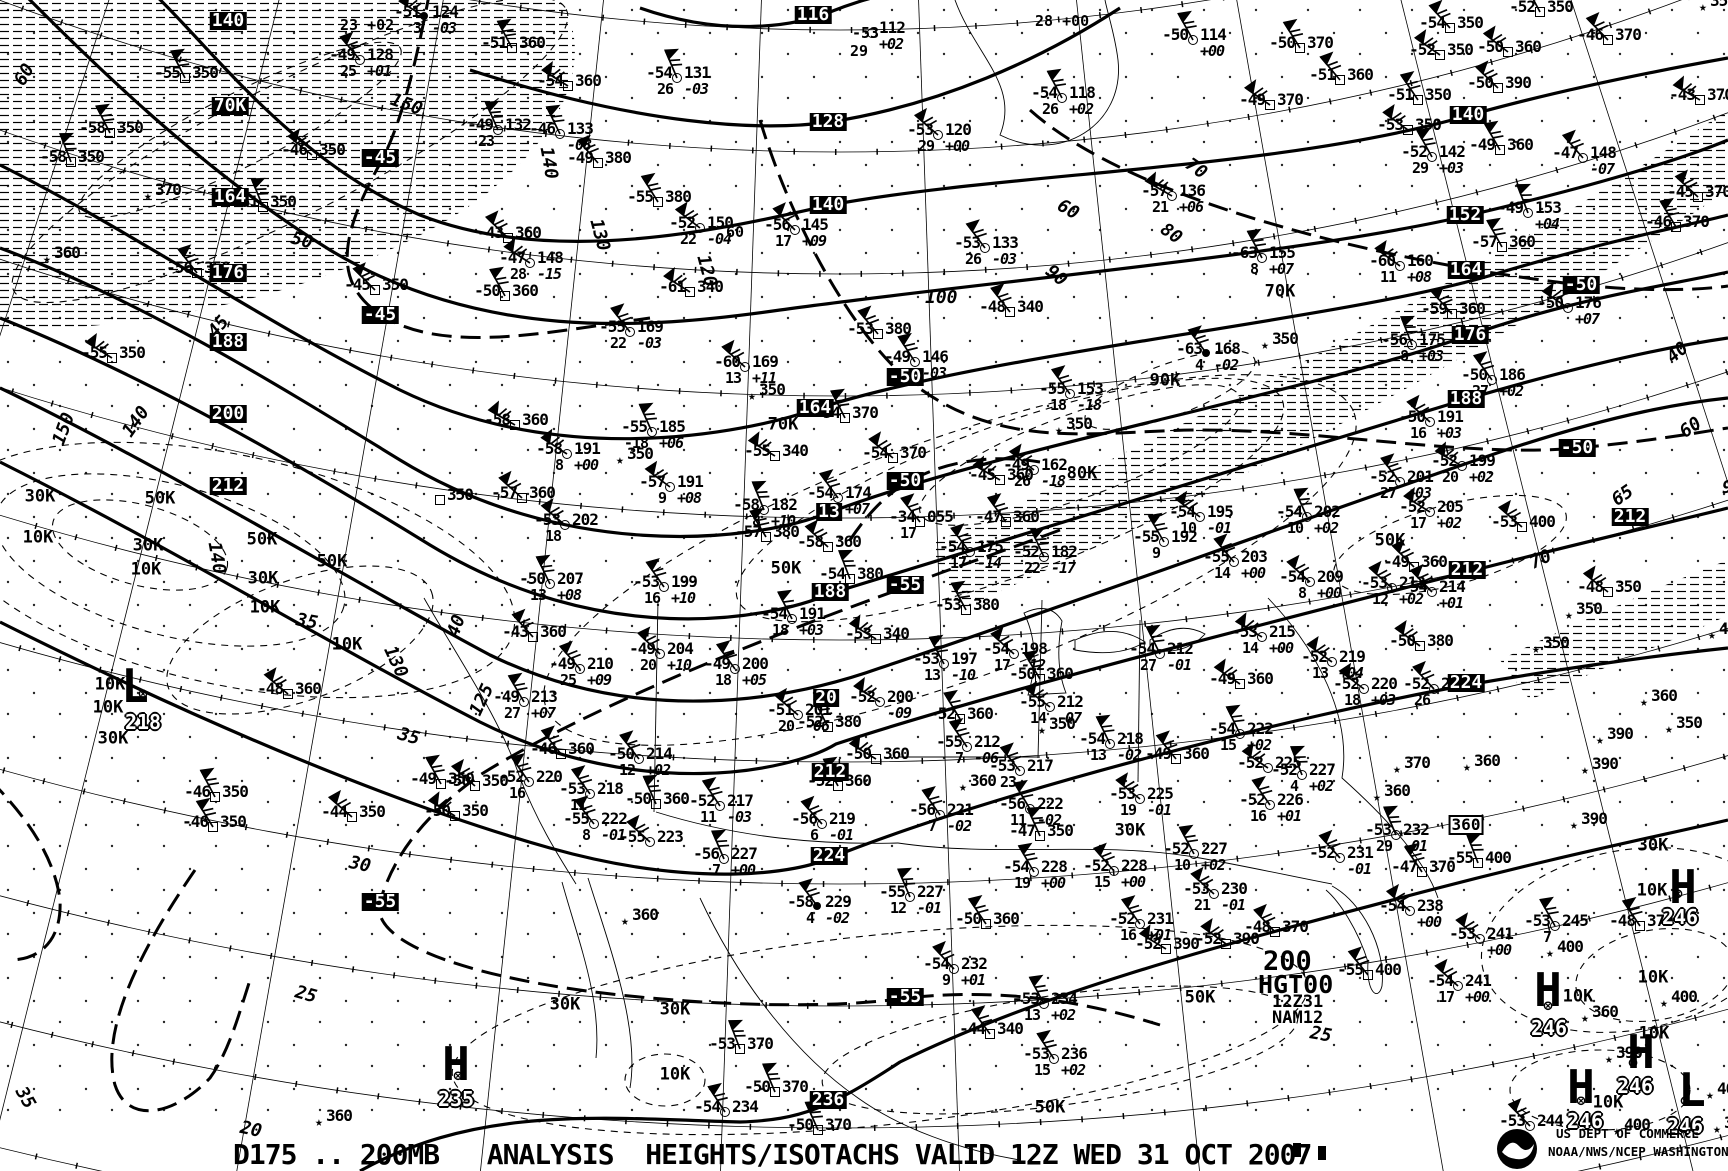  I want to click on station-height: 241, so click(1478, 980).